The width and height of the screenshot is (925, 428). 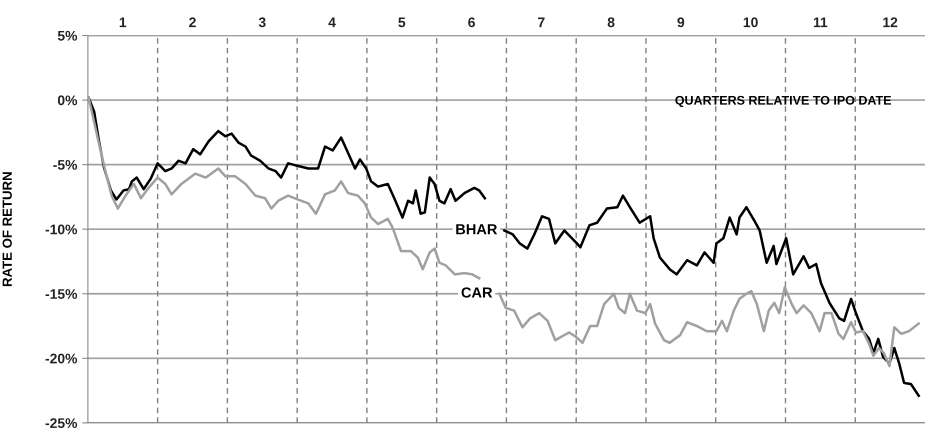 What do you see at coordinates (471, 22) in the screenshot?
I see `x-tick-label: 6` at bounding box center [471, 22].